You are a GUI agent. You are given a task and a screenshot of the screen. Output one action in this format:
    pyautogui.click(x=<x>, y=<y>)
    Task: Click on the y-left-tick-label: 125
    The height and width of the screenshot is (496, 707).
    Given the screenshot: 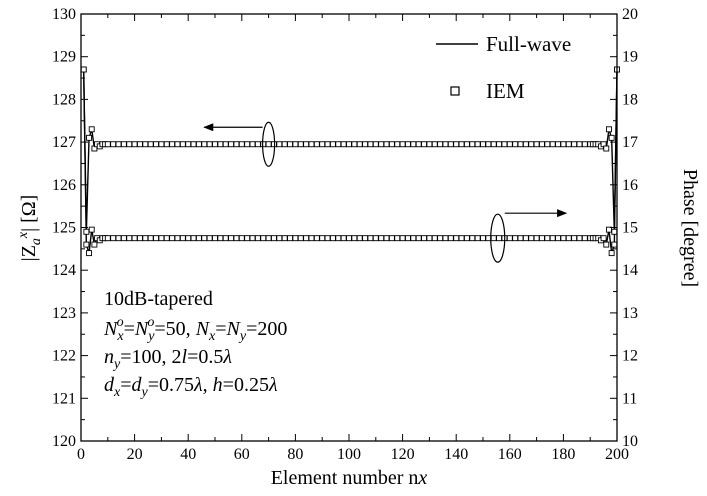 What is the action you would take?
    pyautogui.click(x=64, y=228)
    